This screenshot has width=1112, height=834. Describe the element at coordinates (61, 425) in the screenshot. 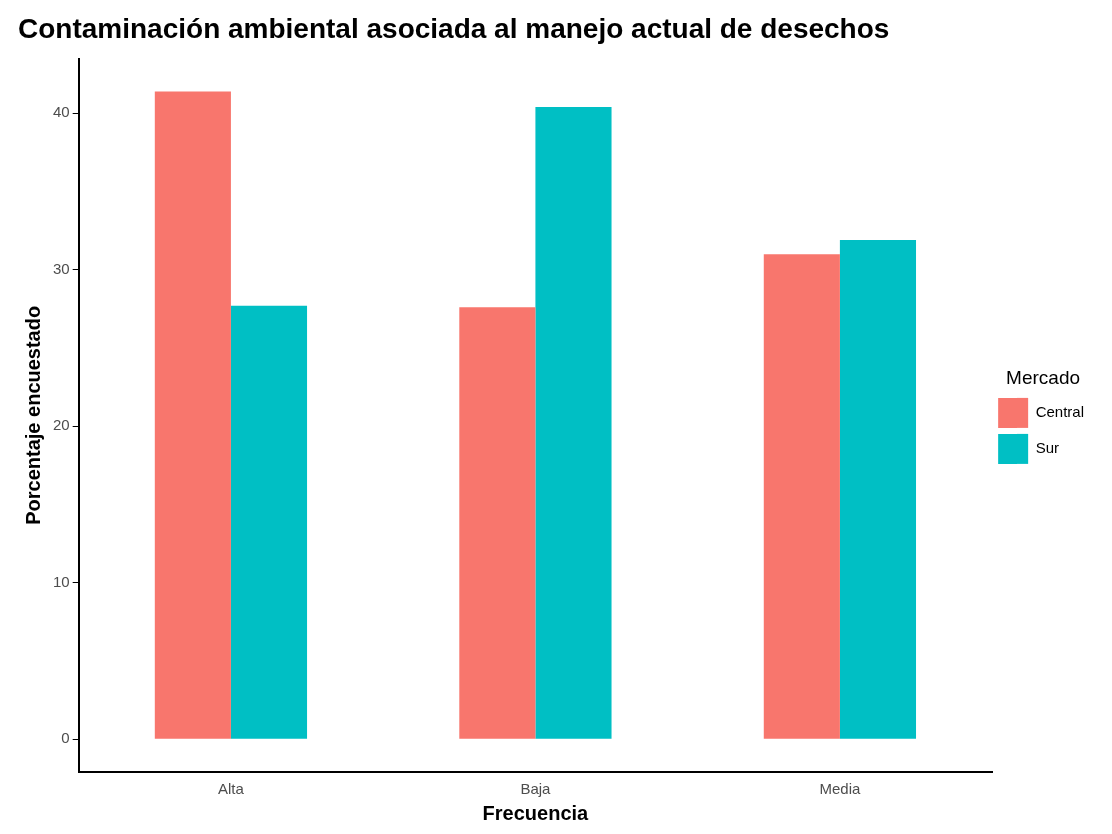

I see `y-tick-label: 20` at that location.